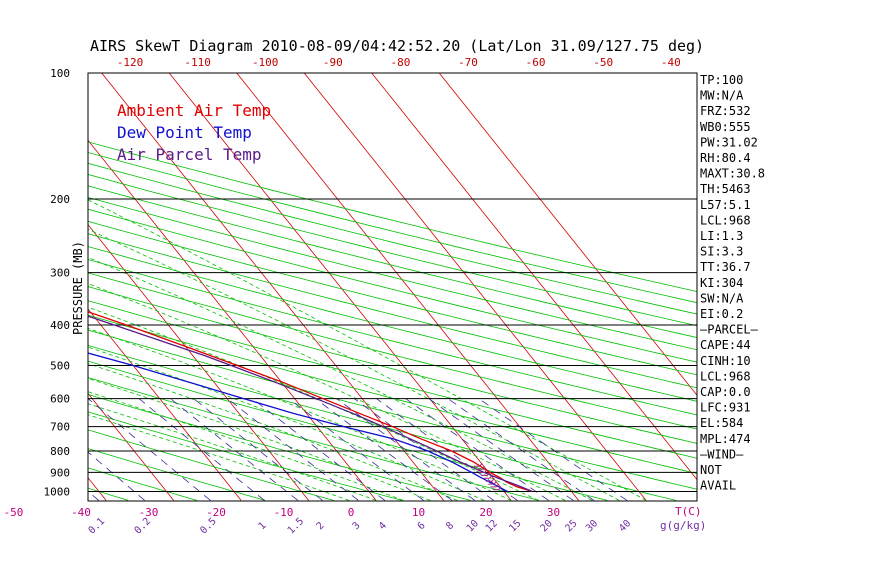 The image size is (870, 564). What do you see at coordinates (14, 512) in the screenshot?
I see `temperature-tick-label: -50` at bounding box center [14, 512].